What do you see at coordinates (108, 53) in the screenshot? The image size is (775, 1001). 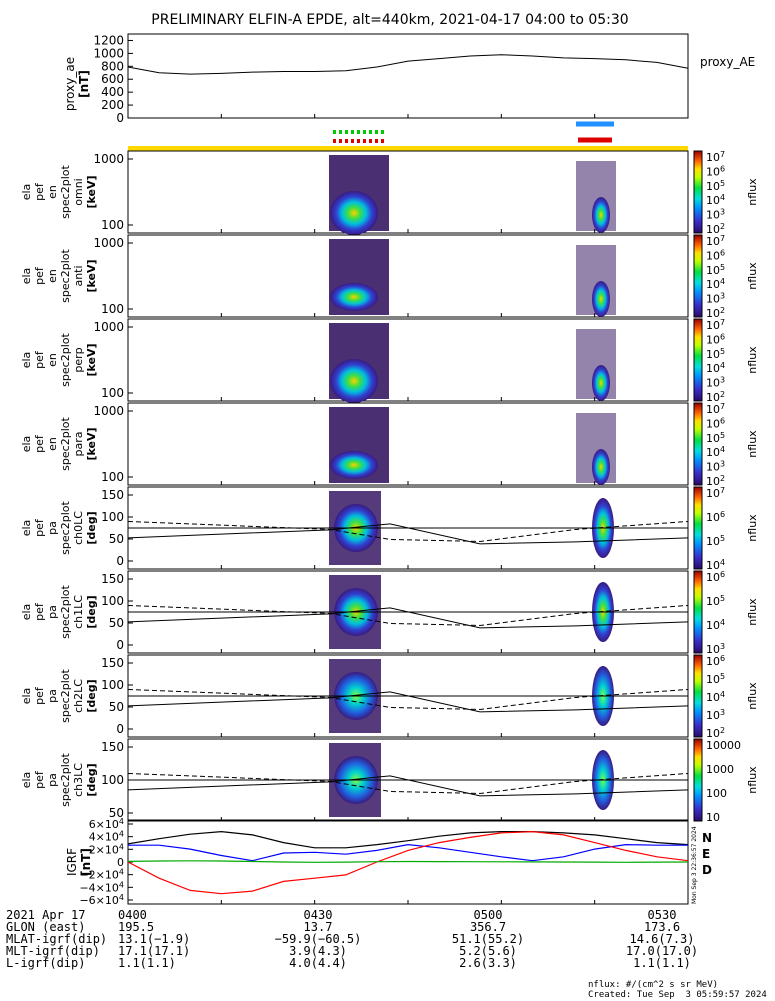 I see `proxy-ae-ytick-label: 1000` at bounding box center [108, 53].